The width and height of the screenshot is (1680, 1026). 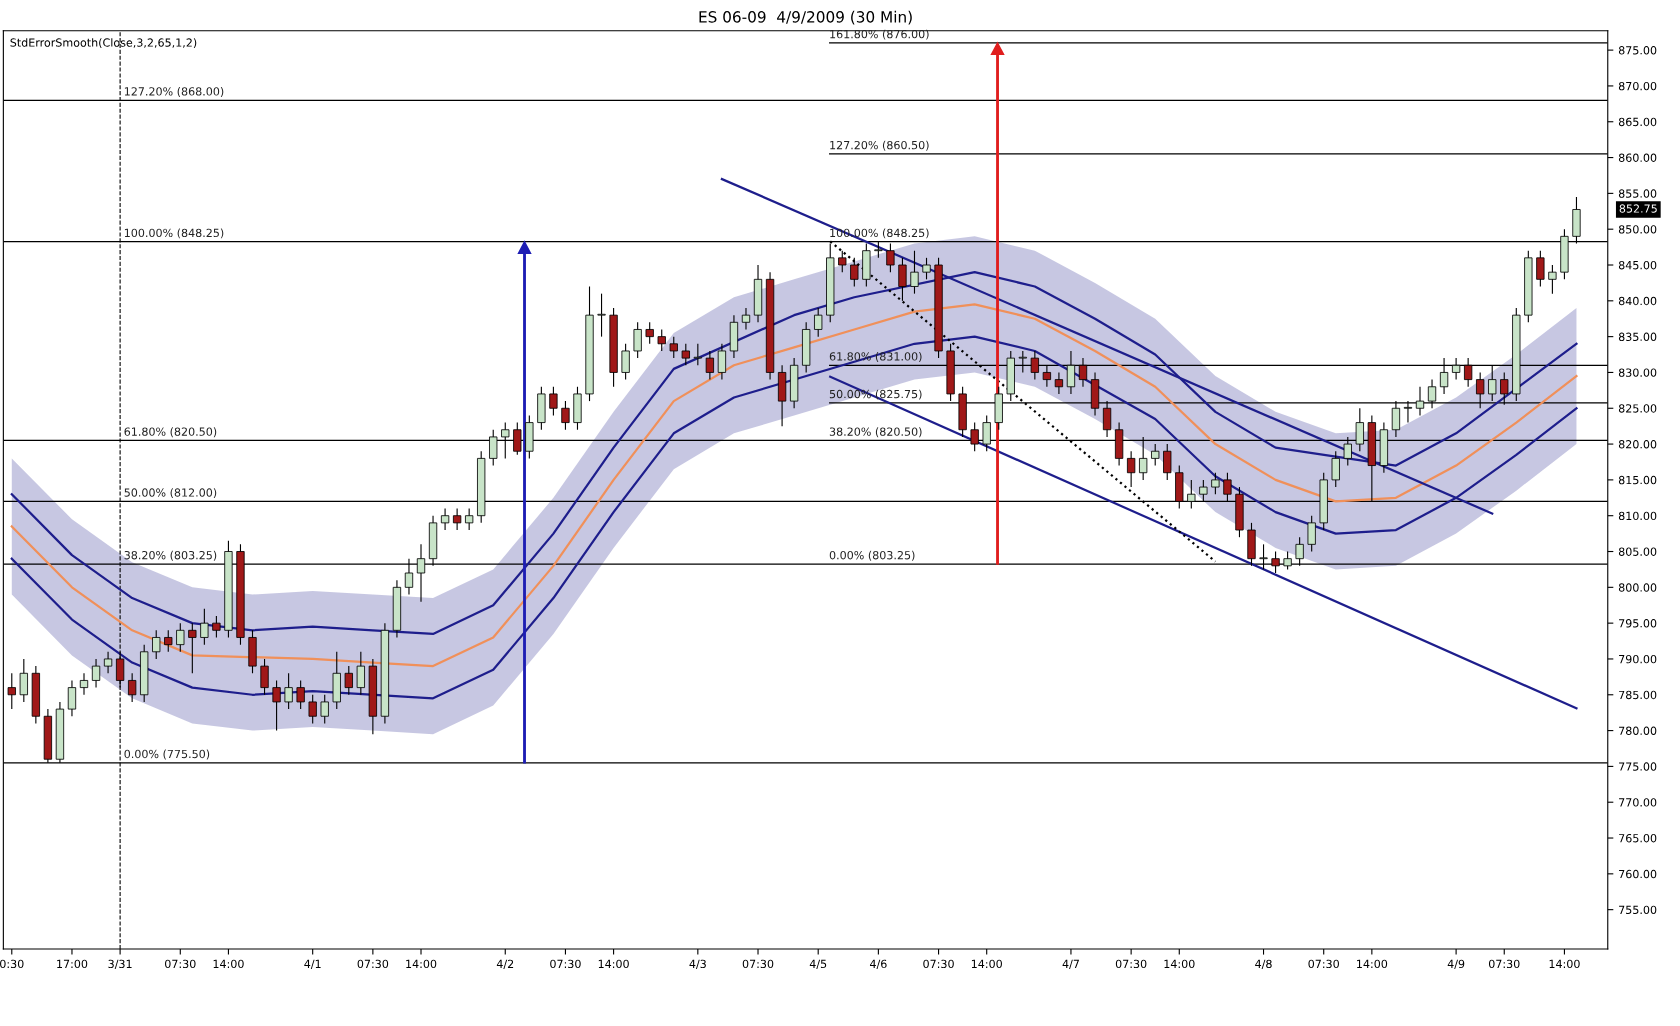 What do you see at coordinates (120, 964) in the screenshot?
I see `x-tick-label: 3/31` at bounding box center [120, 964].